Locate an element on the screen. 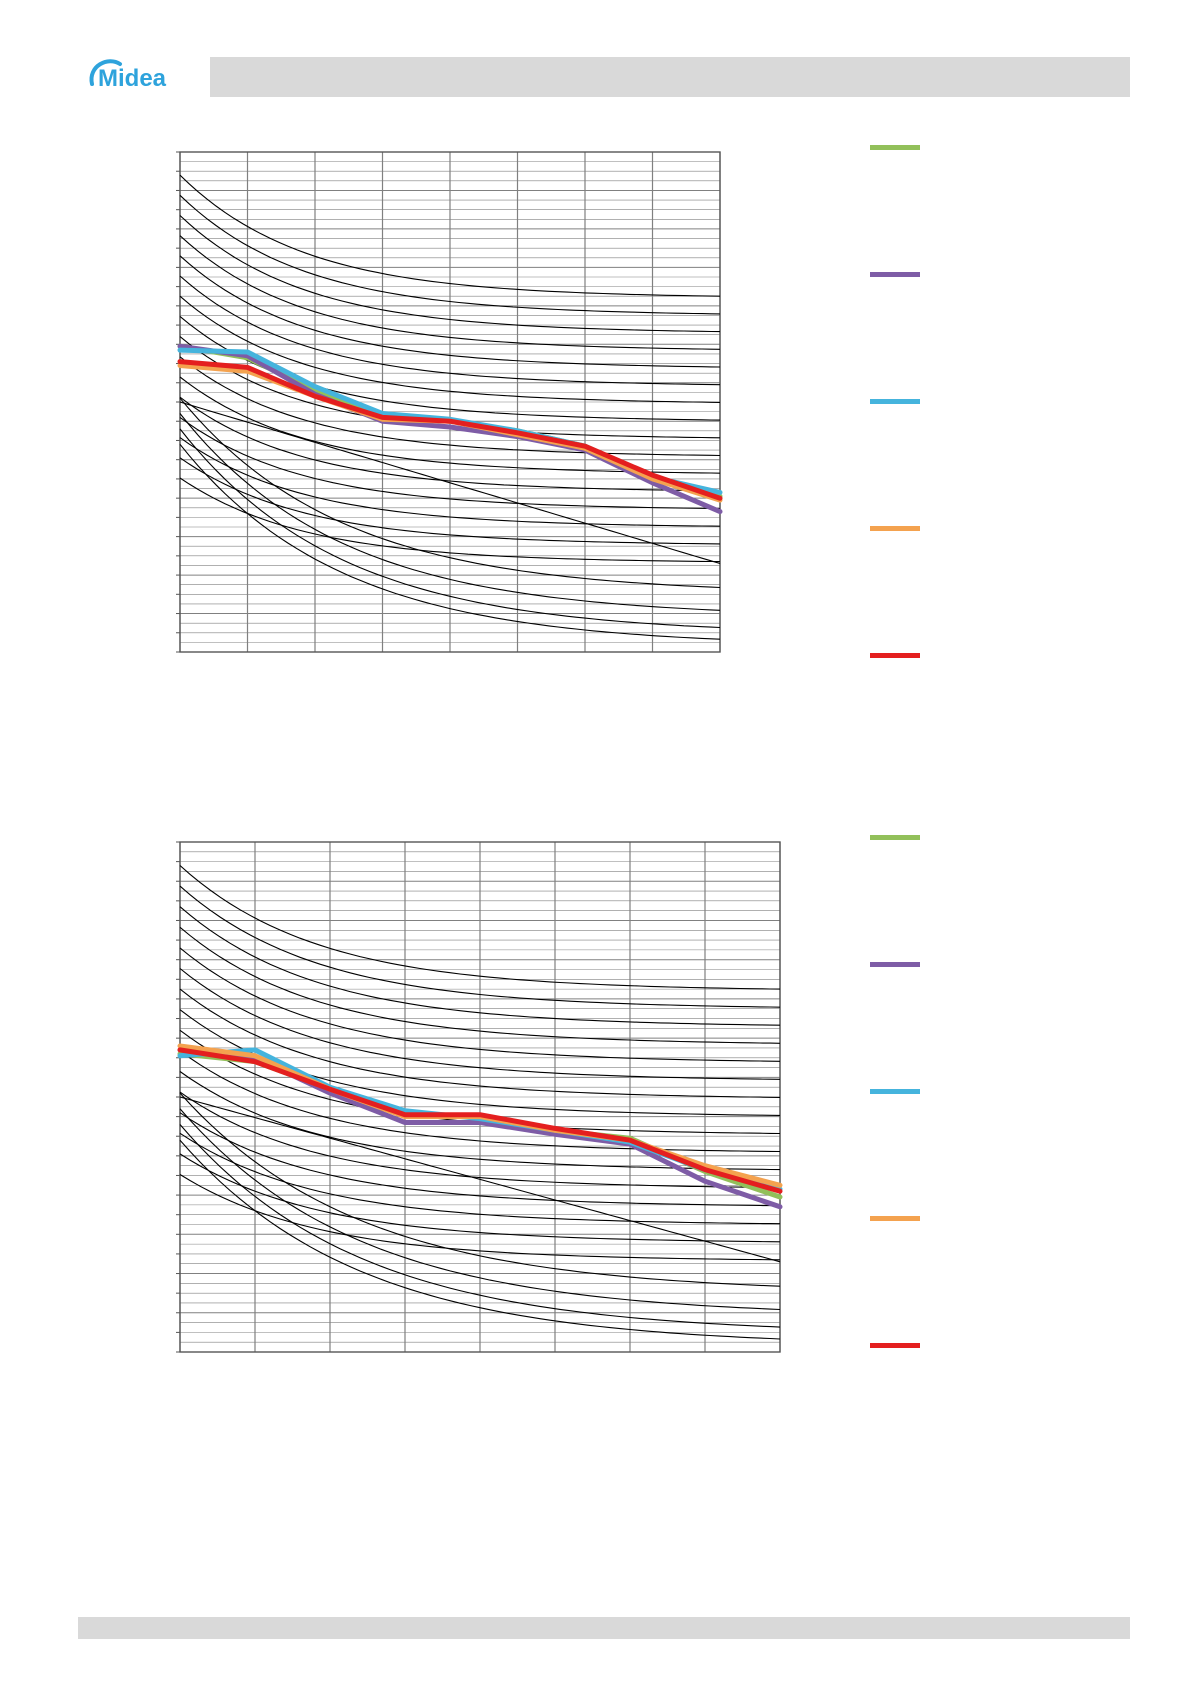  midea-logo-icon: Midea is located at coordinates (128, 75).